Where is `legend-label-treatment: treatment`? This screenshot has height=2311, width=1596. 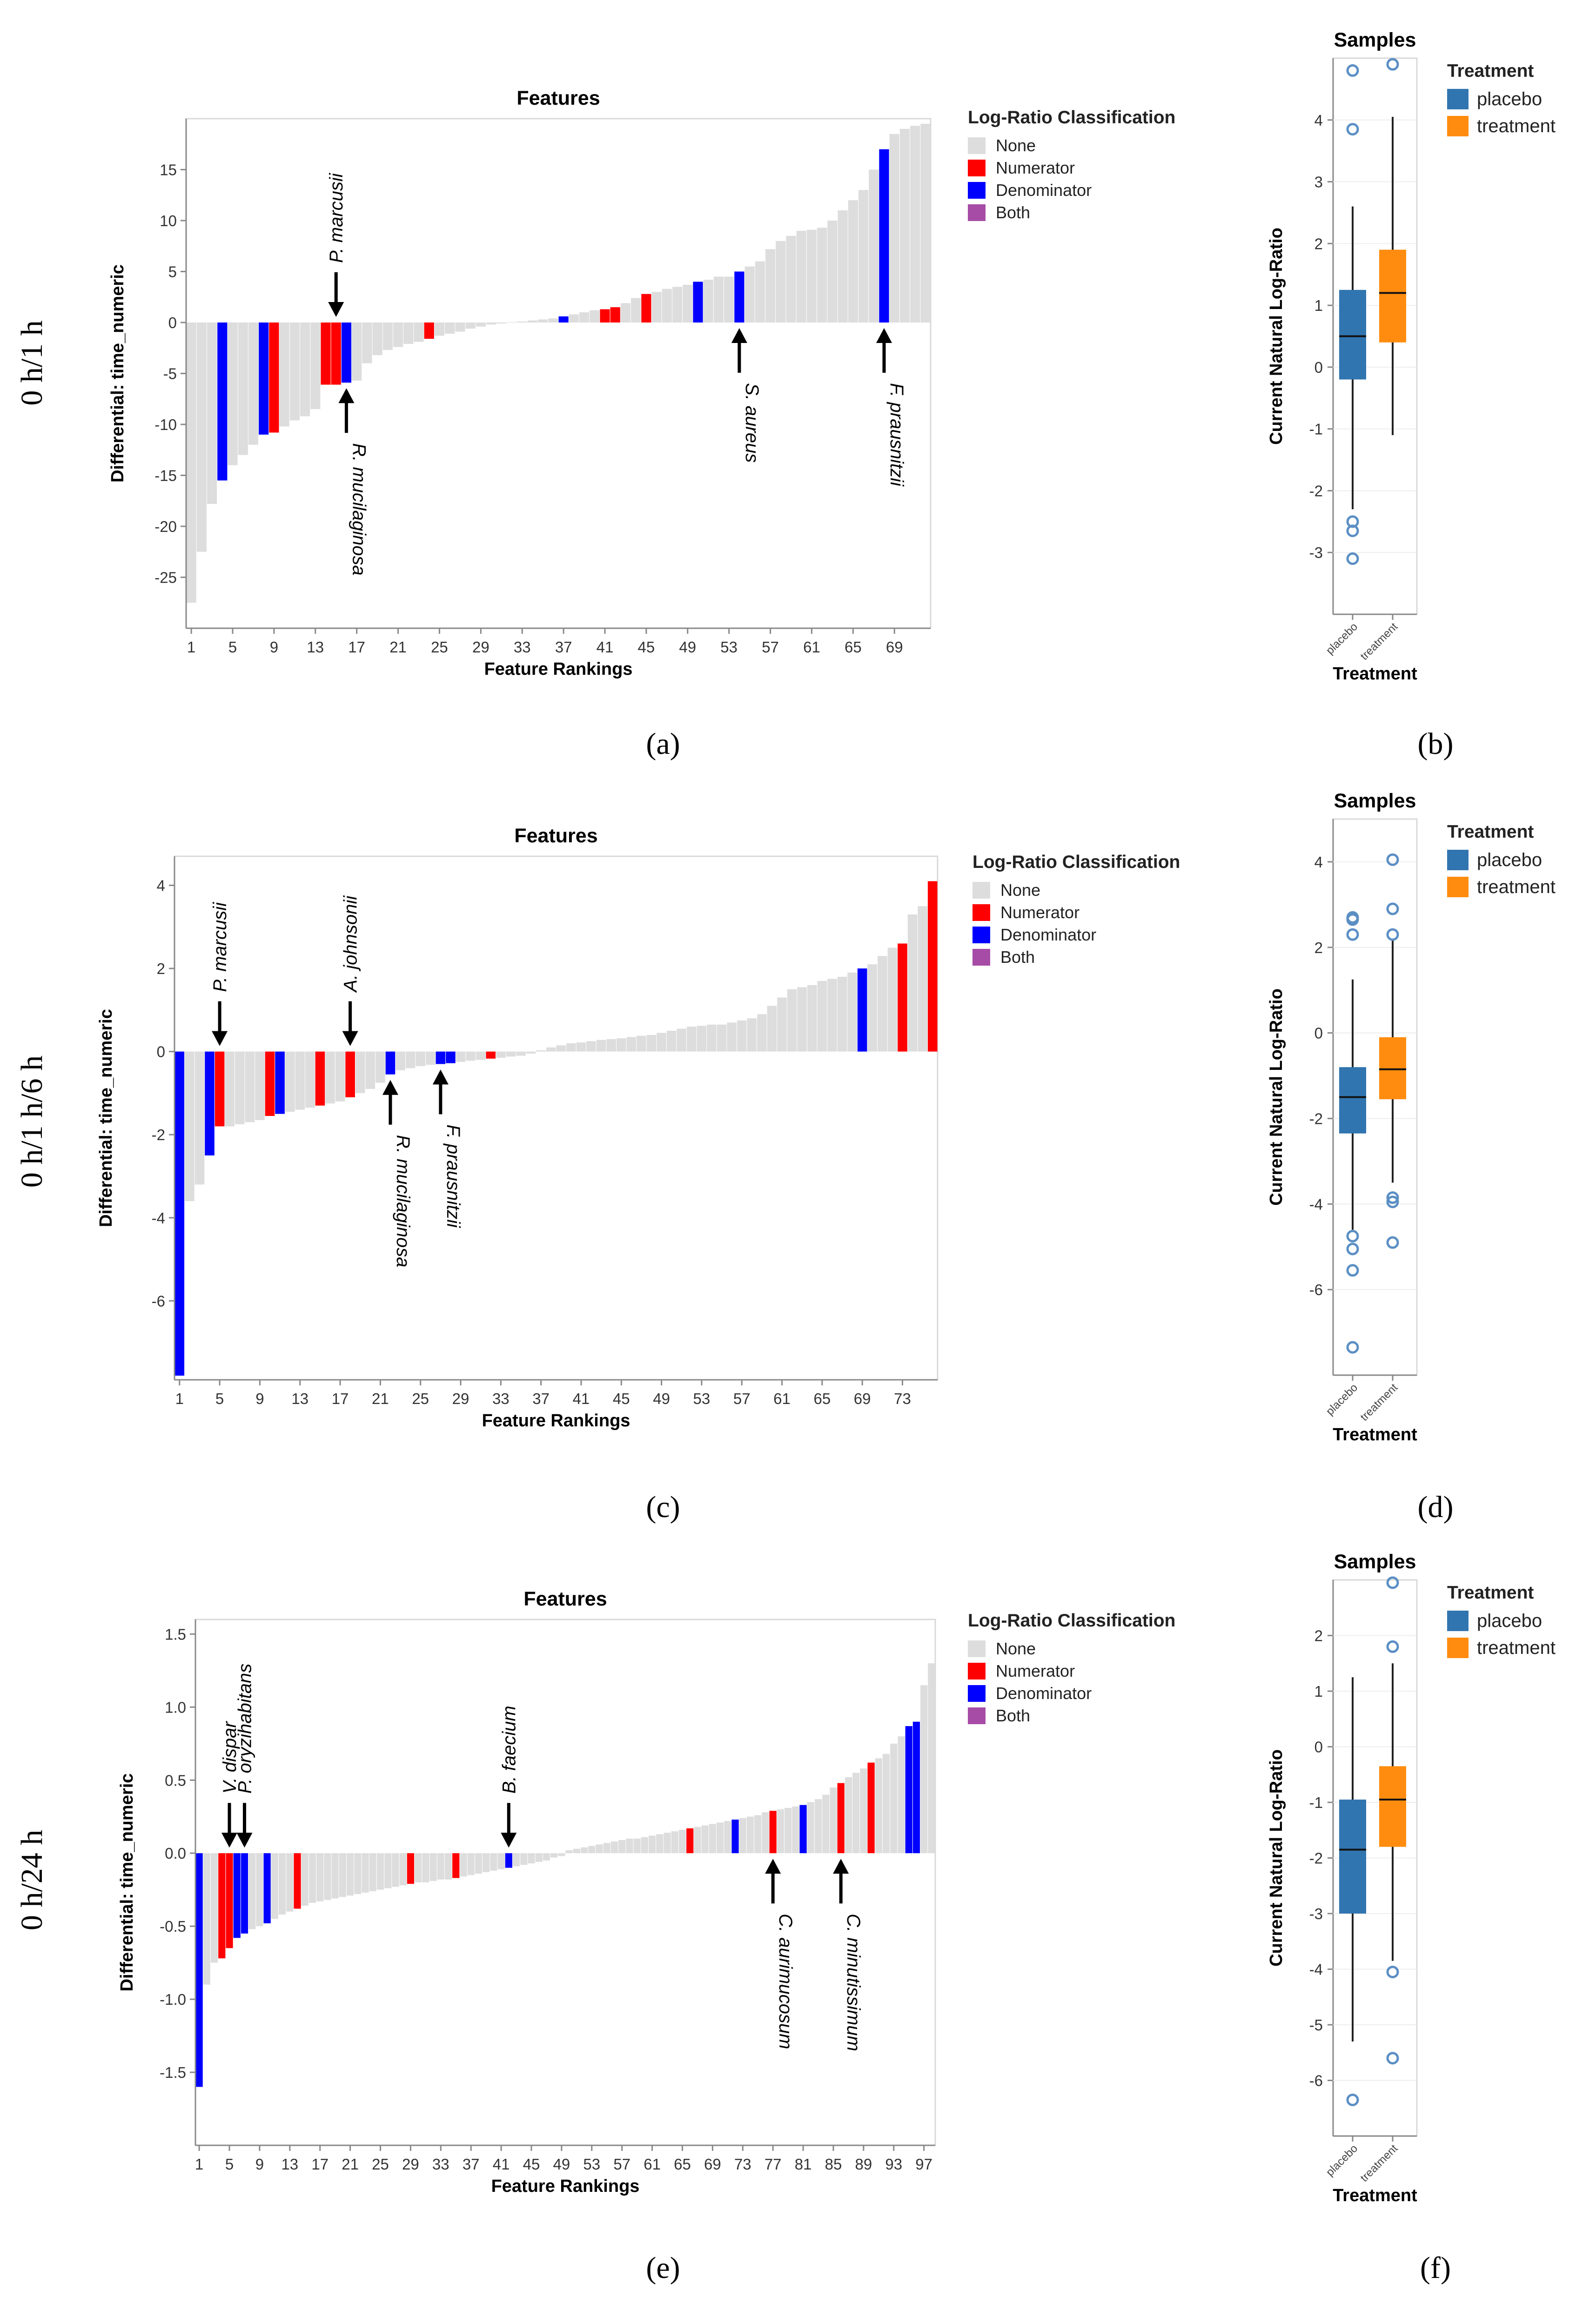 legend-label-treatment: treatment is located at coordinates (1516, 1648).